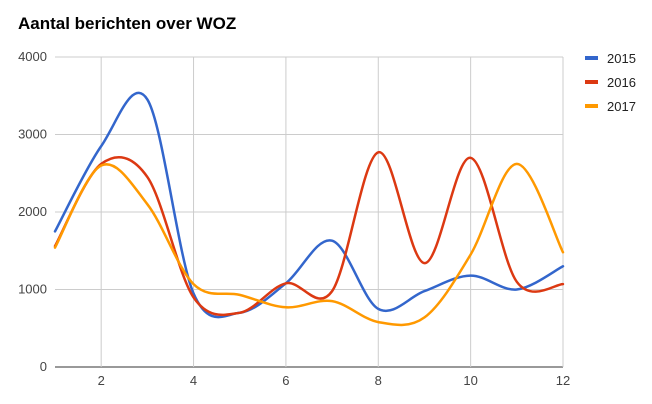 The height and width of the screenshot is (404, 652). I want to click on x-tick-label: 8, so click(378, 380).